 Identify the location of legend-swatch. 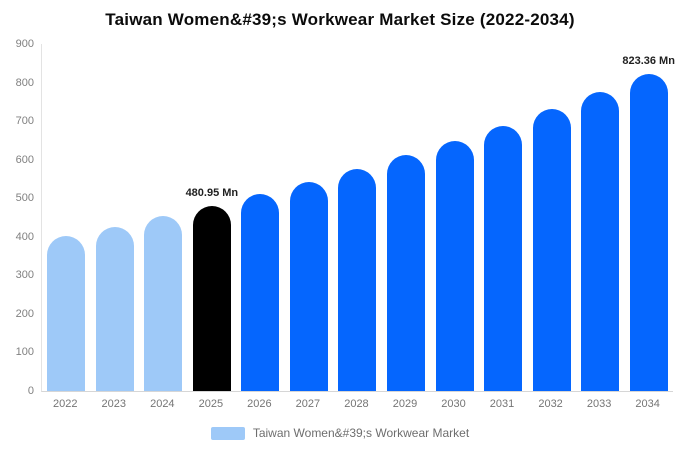
(227, 433).